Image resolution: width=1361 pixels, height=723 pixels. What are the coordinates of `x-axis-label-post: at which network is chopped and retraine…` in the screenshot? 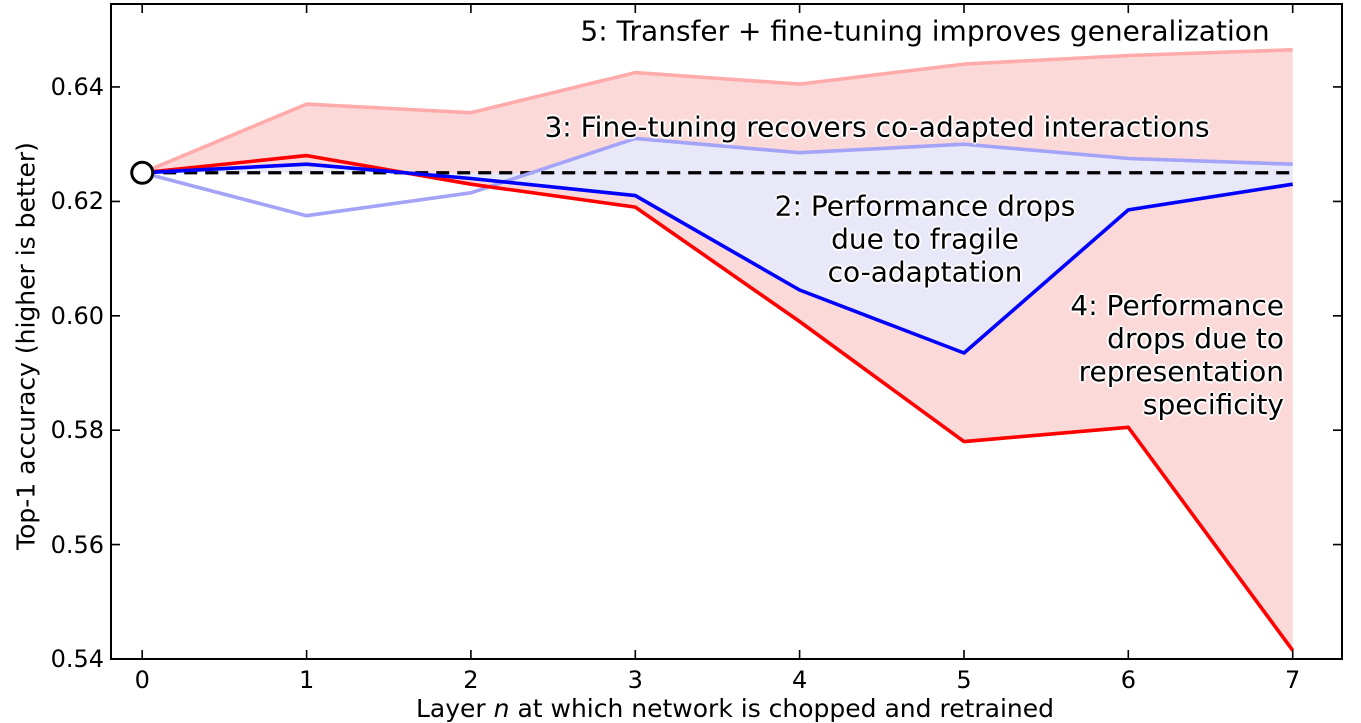 It's located at (782, 708).